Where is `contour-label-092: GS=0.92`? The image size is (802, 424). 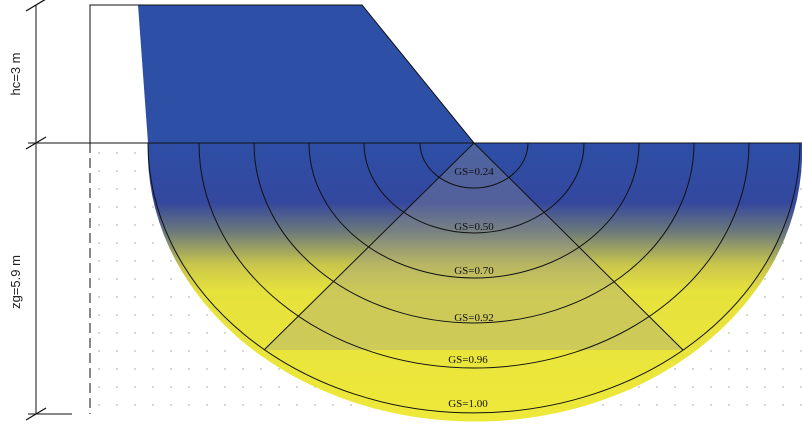 contour-label-092: GS=0.92 is located at coordinates (474, 318).